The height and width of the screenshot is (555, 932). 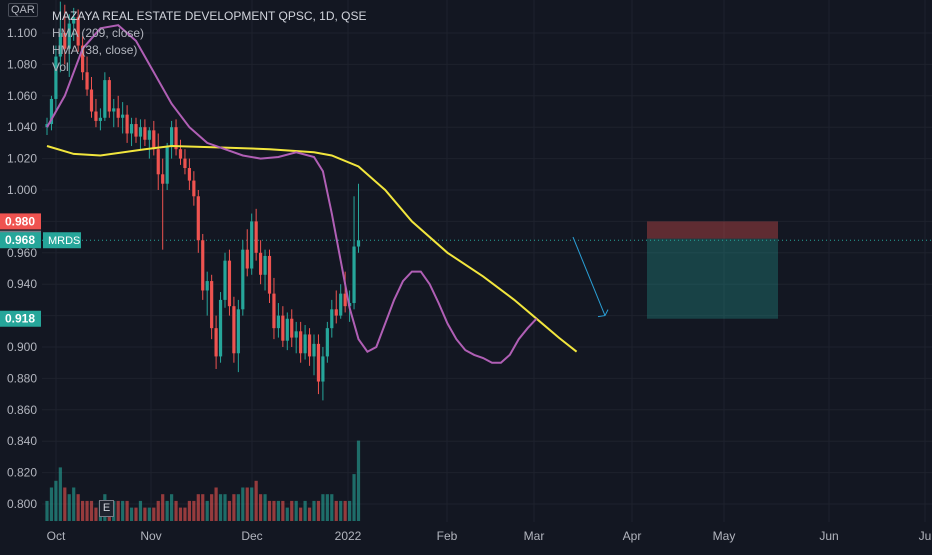 What do you see at coordinates (22, 127) in the screenshot?
I see `y-tick-label: 1.040` at bounding box center [22, 127].